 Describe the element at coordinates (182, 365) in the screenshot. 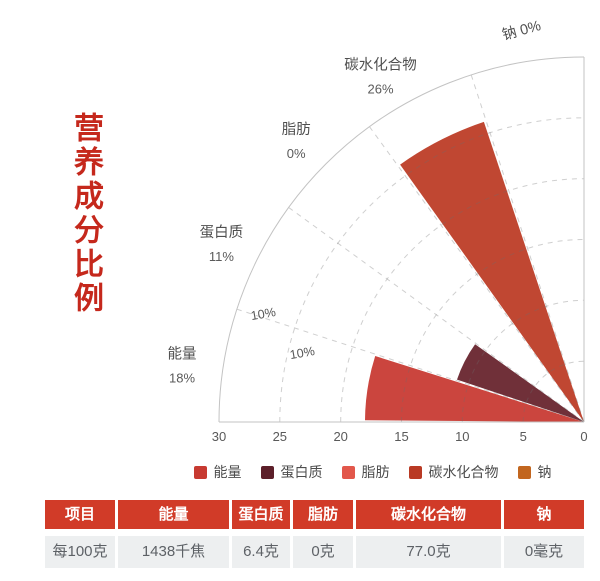

I see `category-label-energy: 能量 18%` at that location.